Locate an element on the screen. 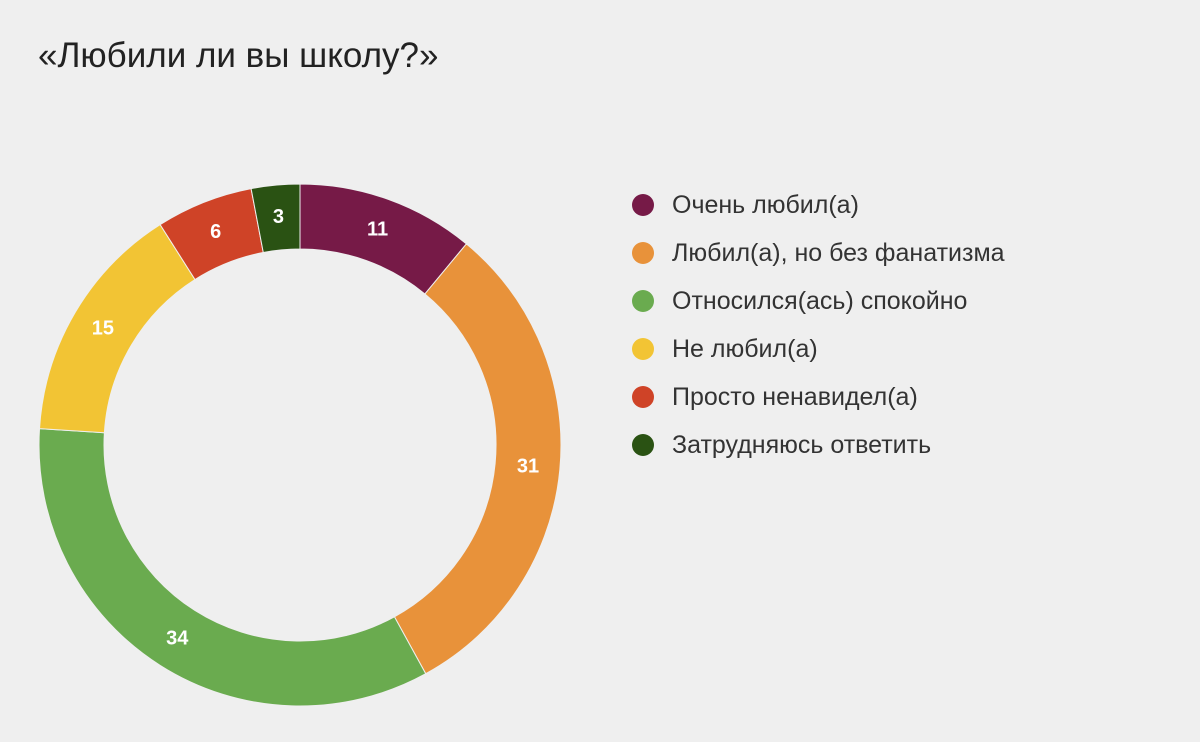 This screenshot has height=742, width=1200. legend-label-2: Относился(ась) спокойно is located at coordinates (820, 300).